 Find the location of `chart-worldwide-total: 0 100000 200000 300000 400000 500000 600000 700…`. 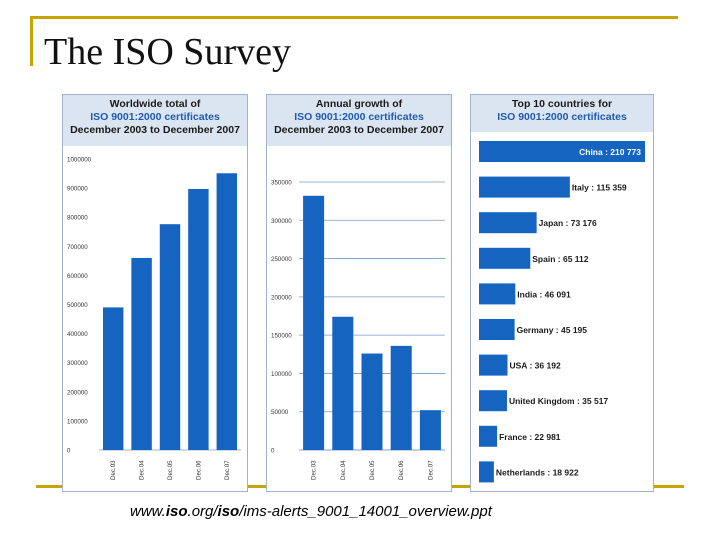

chart-worldwide-total: 0 100000 200000 300000 400000 500000 600000 700… is located at coordinates (154, 318).